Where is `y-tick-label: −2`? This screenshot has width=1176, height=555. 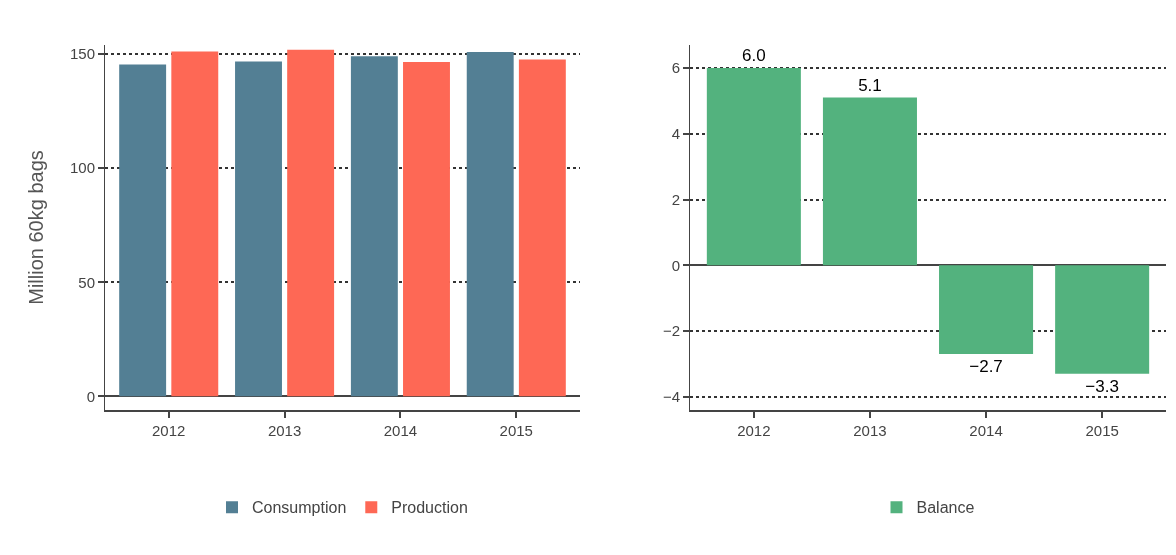 y-tick-label: −2 is located at coordinates (671, 331).